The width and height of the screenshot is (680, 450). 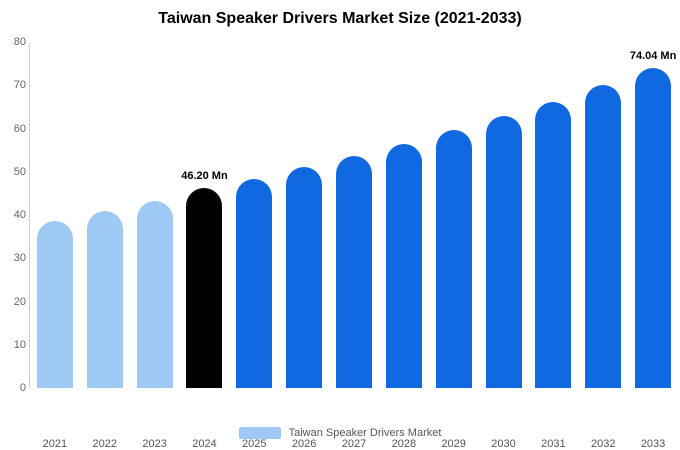 I want to click on bar-2023, so click(x=154, y=294).